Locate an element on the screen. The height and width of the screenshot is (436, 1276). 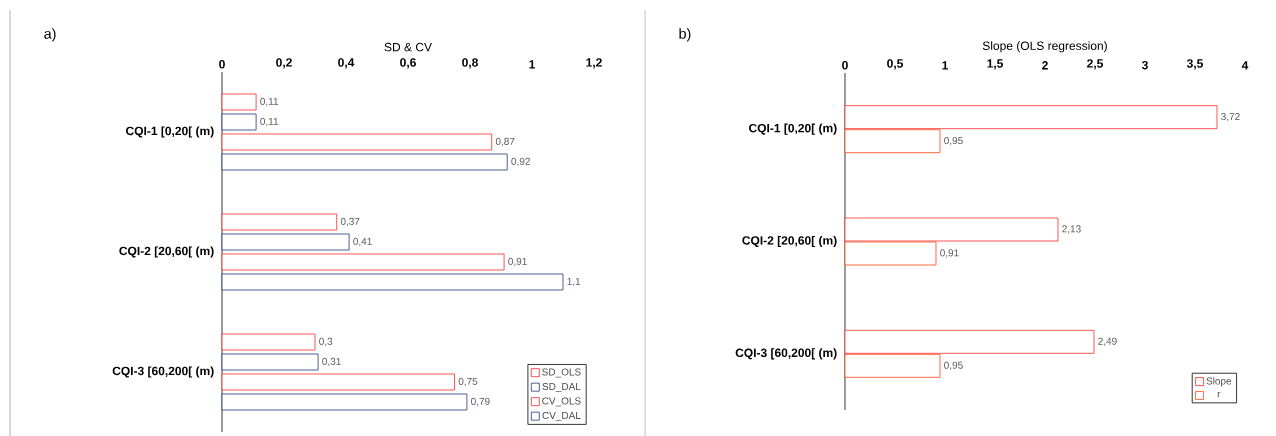
x-tick-label: 1,2 is located at coordinates (594, 63).